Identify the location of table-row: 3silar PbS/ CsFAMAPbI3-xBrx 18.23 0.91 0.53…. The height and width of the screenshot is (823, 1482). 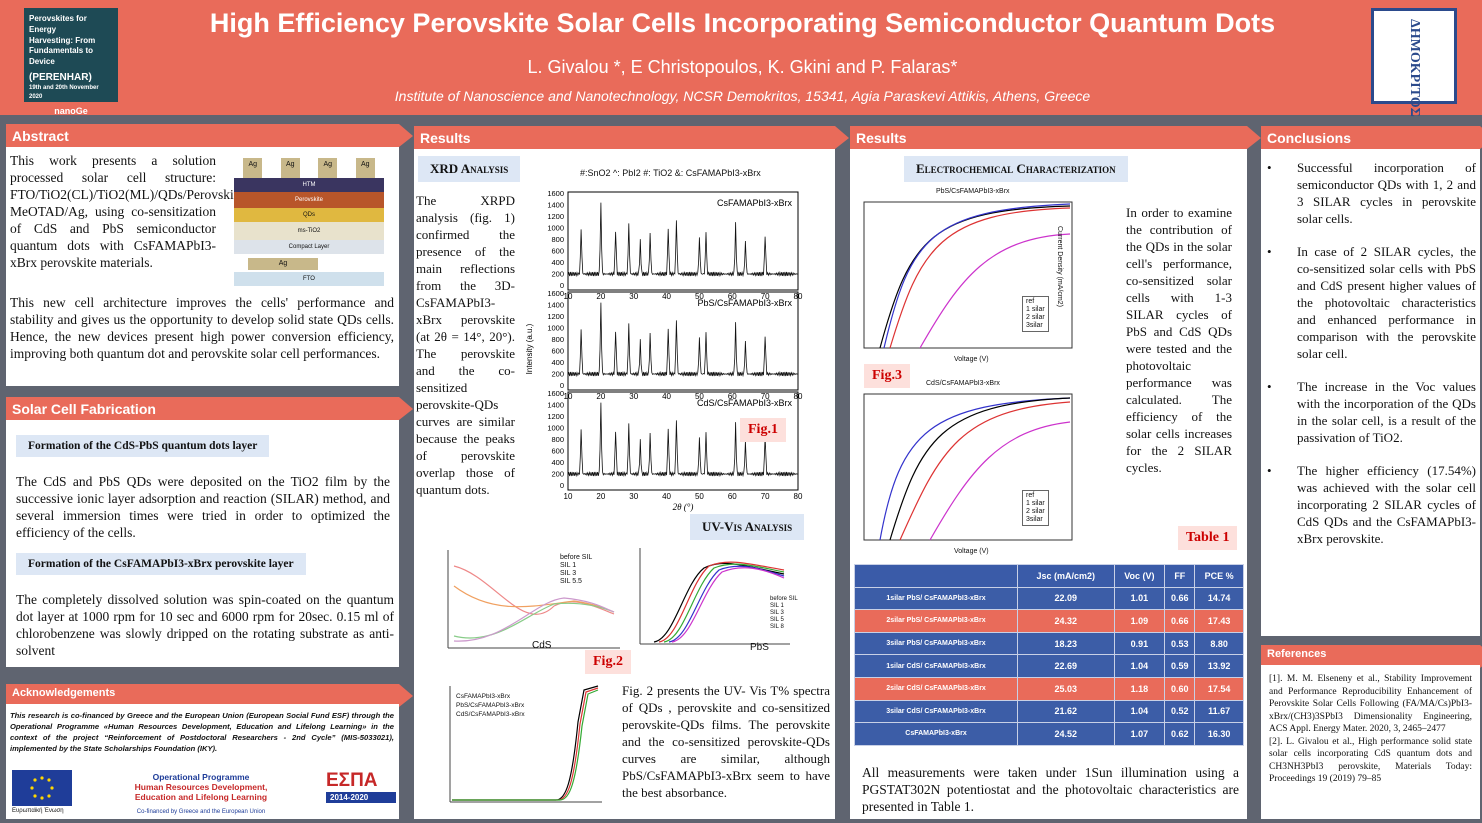
(1048, 643).